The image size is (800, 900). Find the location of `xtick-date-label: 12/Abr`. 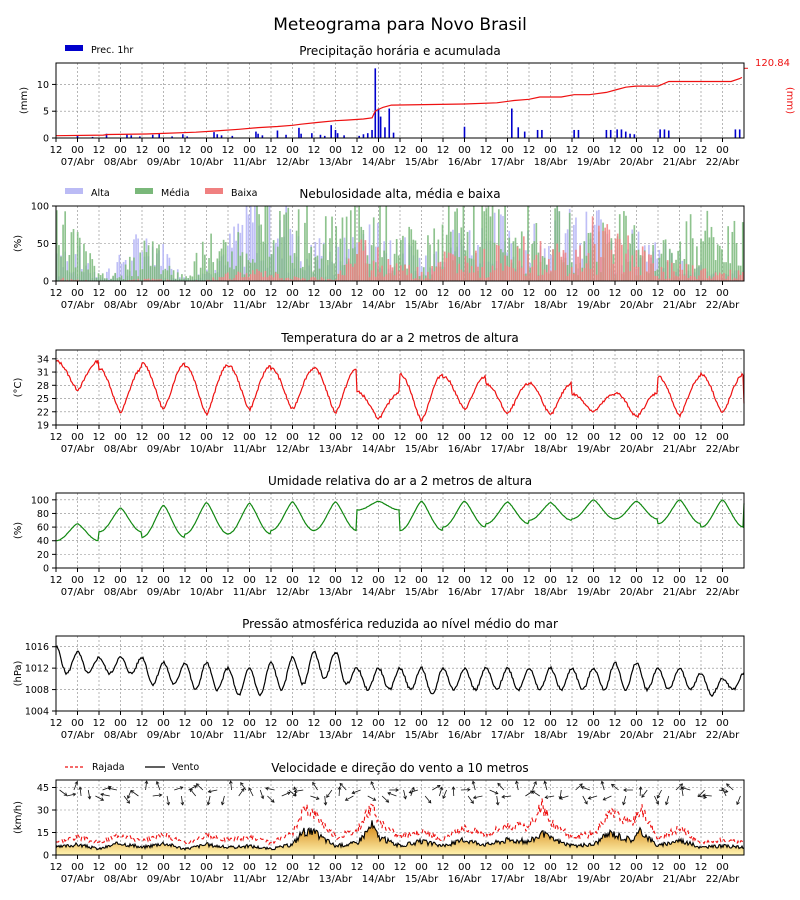

xtick-date-label: 12/Abr is located at coordinates (293, 735).